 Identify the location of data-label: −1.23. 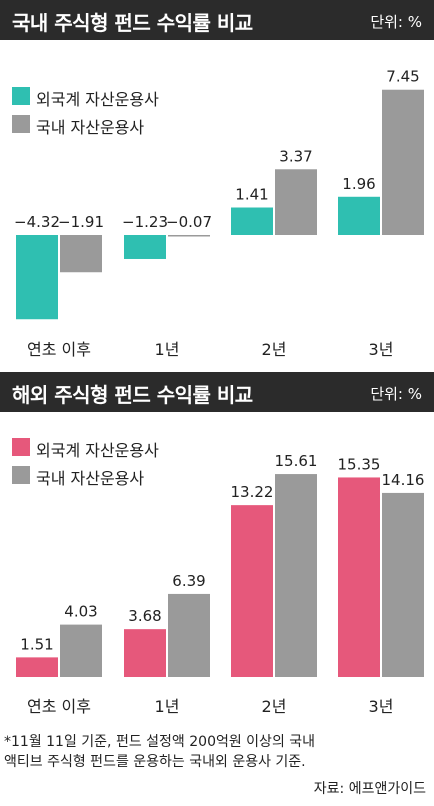
(145, 222).